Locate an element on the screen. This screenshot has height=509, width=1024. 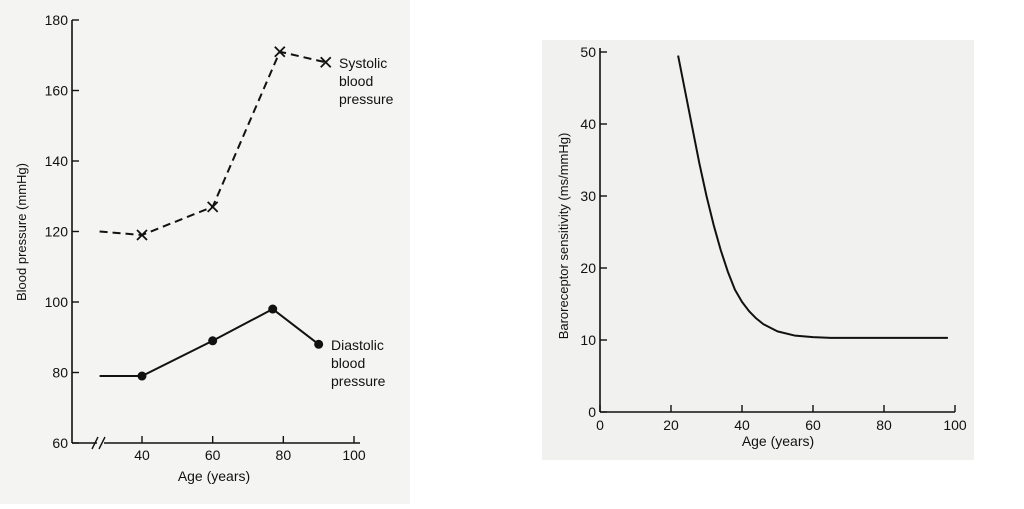
y-tick-label: 20 is located at coordinates (588, 268).